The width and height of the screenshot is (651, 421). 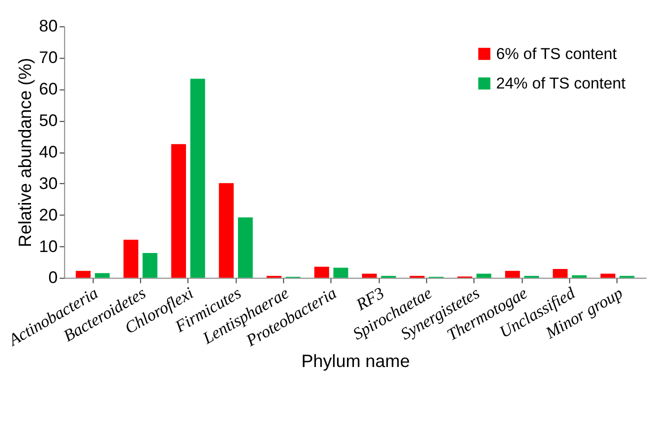 What do you see at coordinates (48, 58) in the screenshot?
I see `y-tick-label: 70` at bounding box center [48, 58].